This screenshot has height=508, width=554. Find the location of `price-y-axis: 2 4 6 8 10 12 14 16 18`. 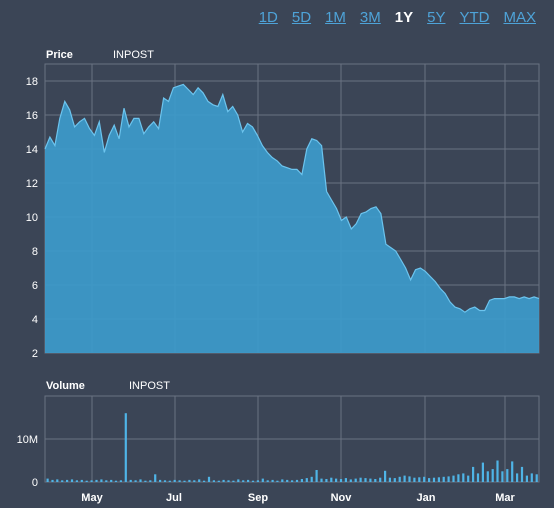

price-y-axis: 2 4 6 8 10 12 14 16 18 is located at coordinates (32, 218).